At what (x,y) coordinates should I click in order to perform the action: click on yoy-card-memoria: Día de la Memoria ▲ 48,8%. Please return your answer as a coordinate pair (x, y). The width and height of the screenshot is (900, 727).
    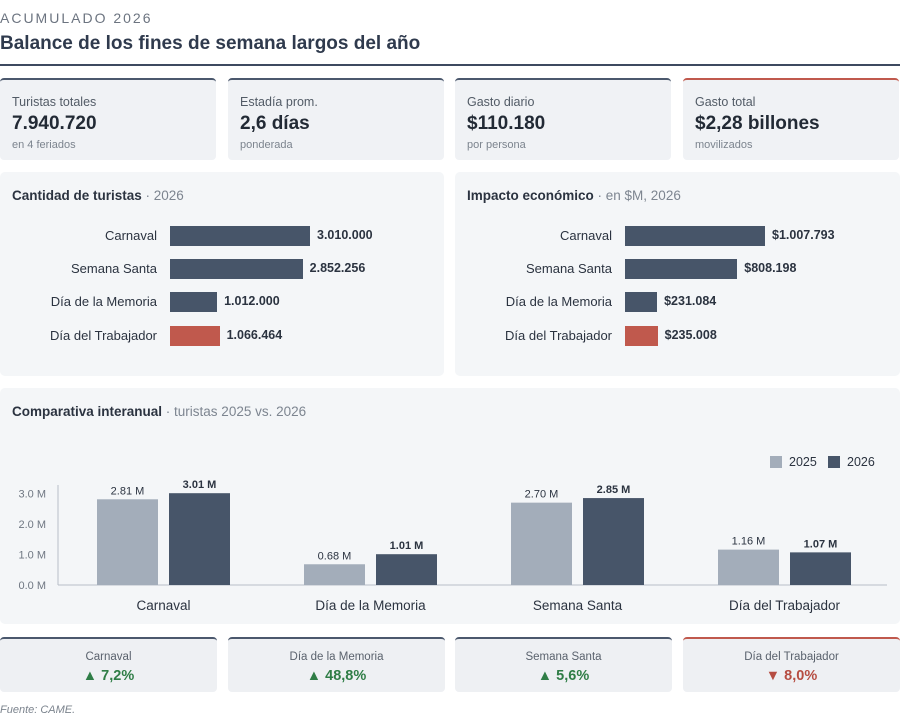
    Looking at the image, I should click on (336, 664).